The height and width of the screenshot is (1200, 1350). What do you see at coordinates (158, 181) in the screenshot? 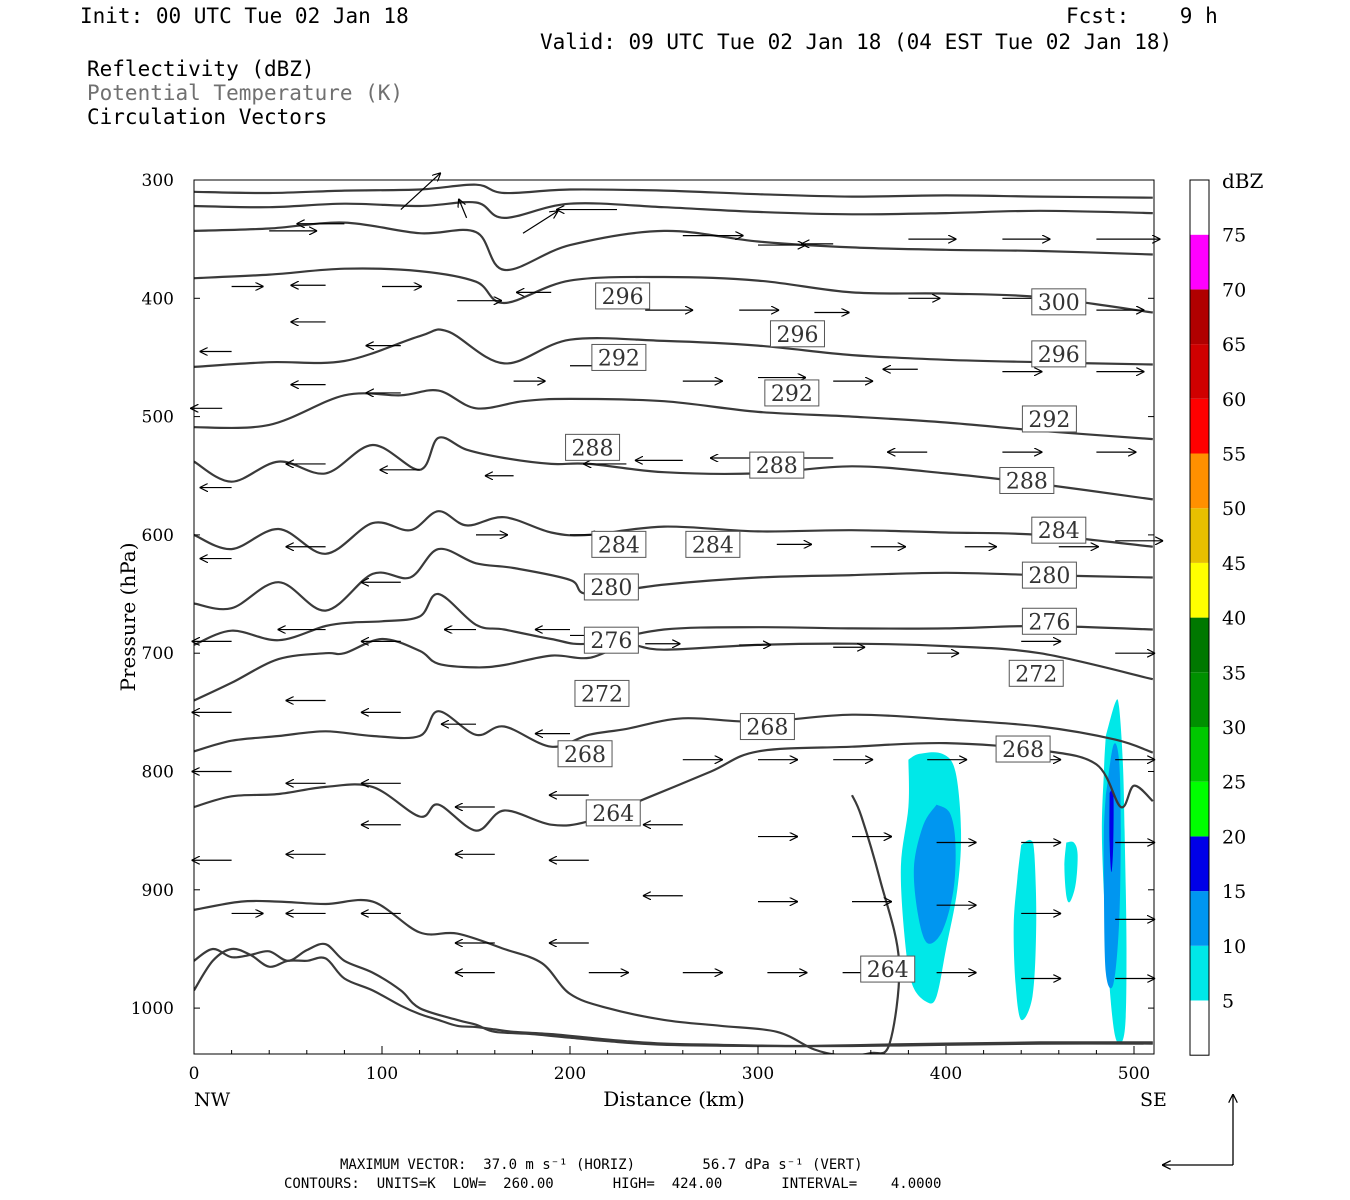
I see `y-tick-label: 300` at bounding box center [158, 181].